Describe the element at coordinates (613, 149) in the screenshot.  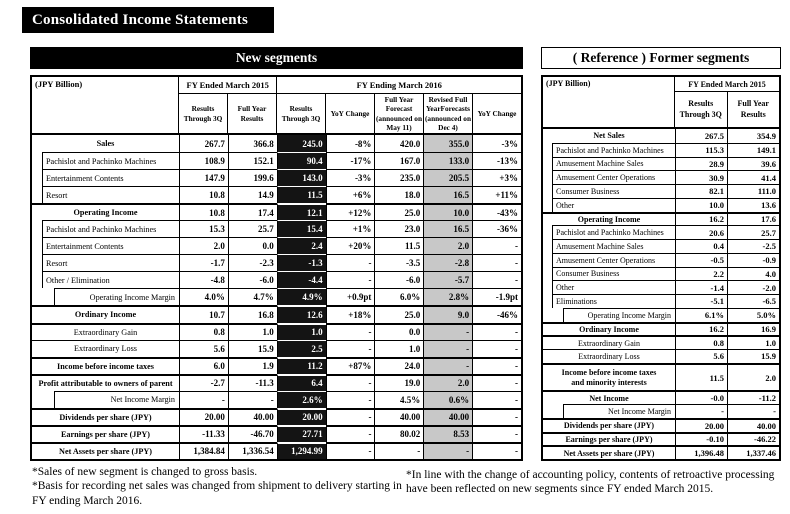
I see `row-label: Pachislot and Pachinko Machines` at that location.